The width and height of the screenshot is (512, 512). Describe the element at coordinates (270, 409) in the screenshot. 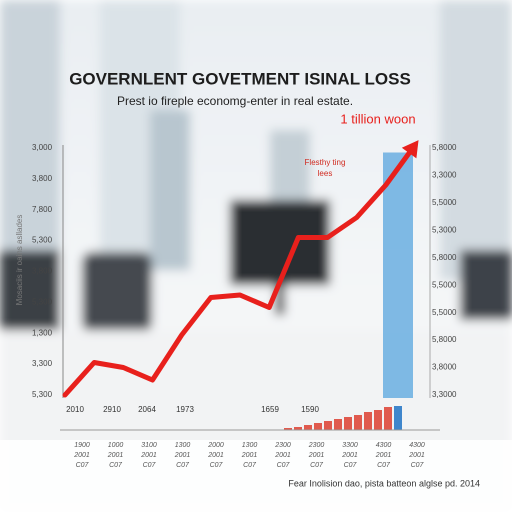

I see `x-tick-label: 1659` at that location.